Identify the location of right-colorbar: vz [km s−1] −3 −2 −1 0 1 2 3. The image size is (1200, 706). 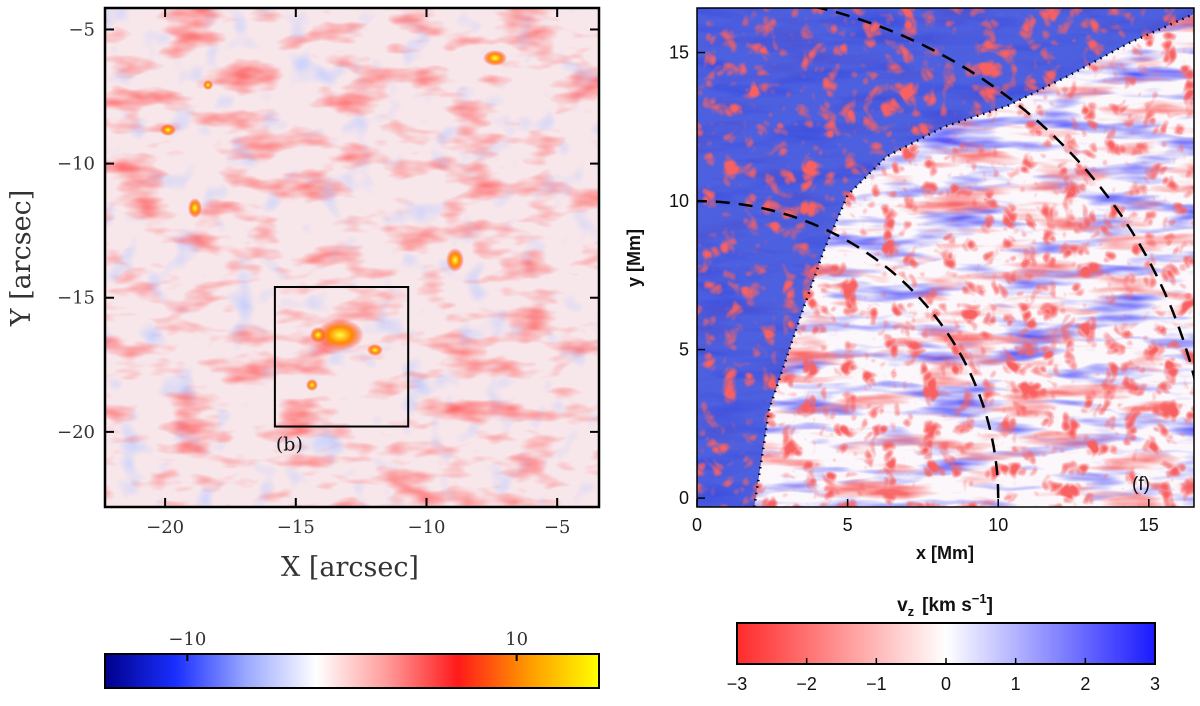
(943, 642).